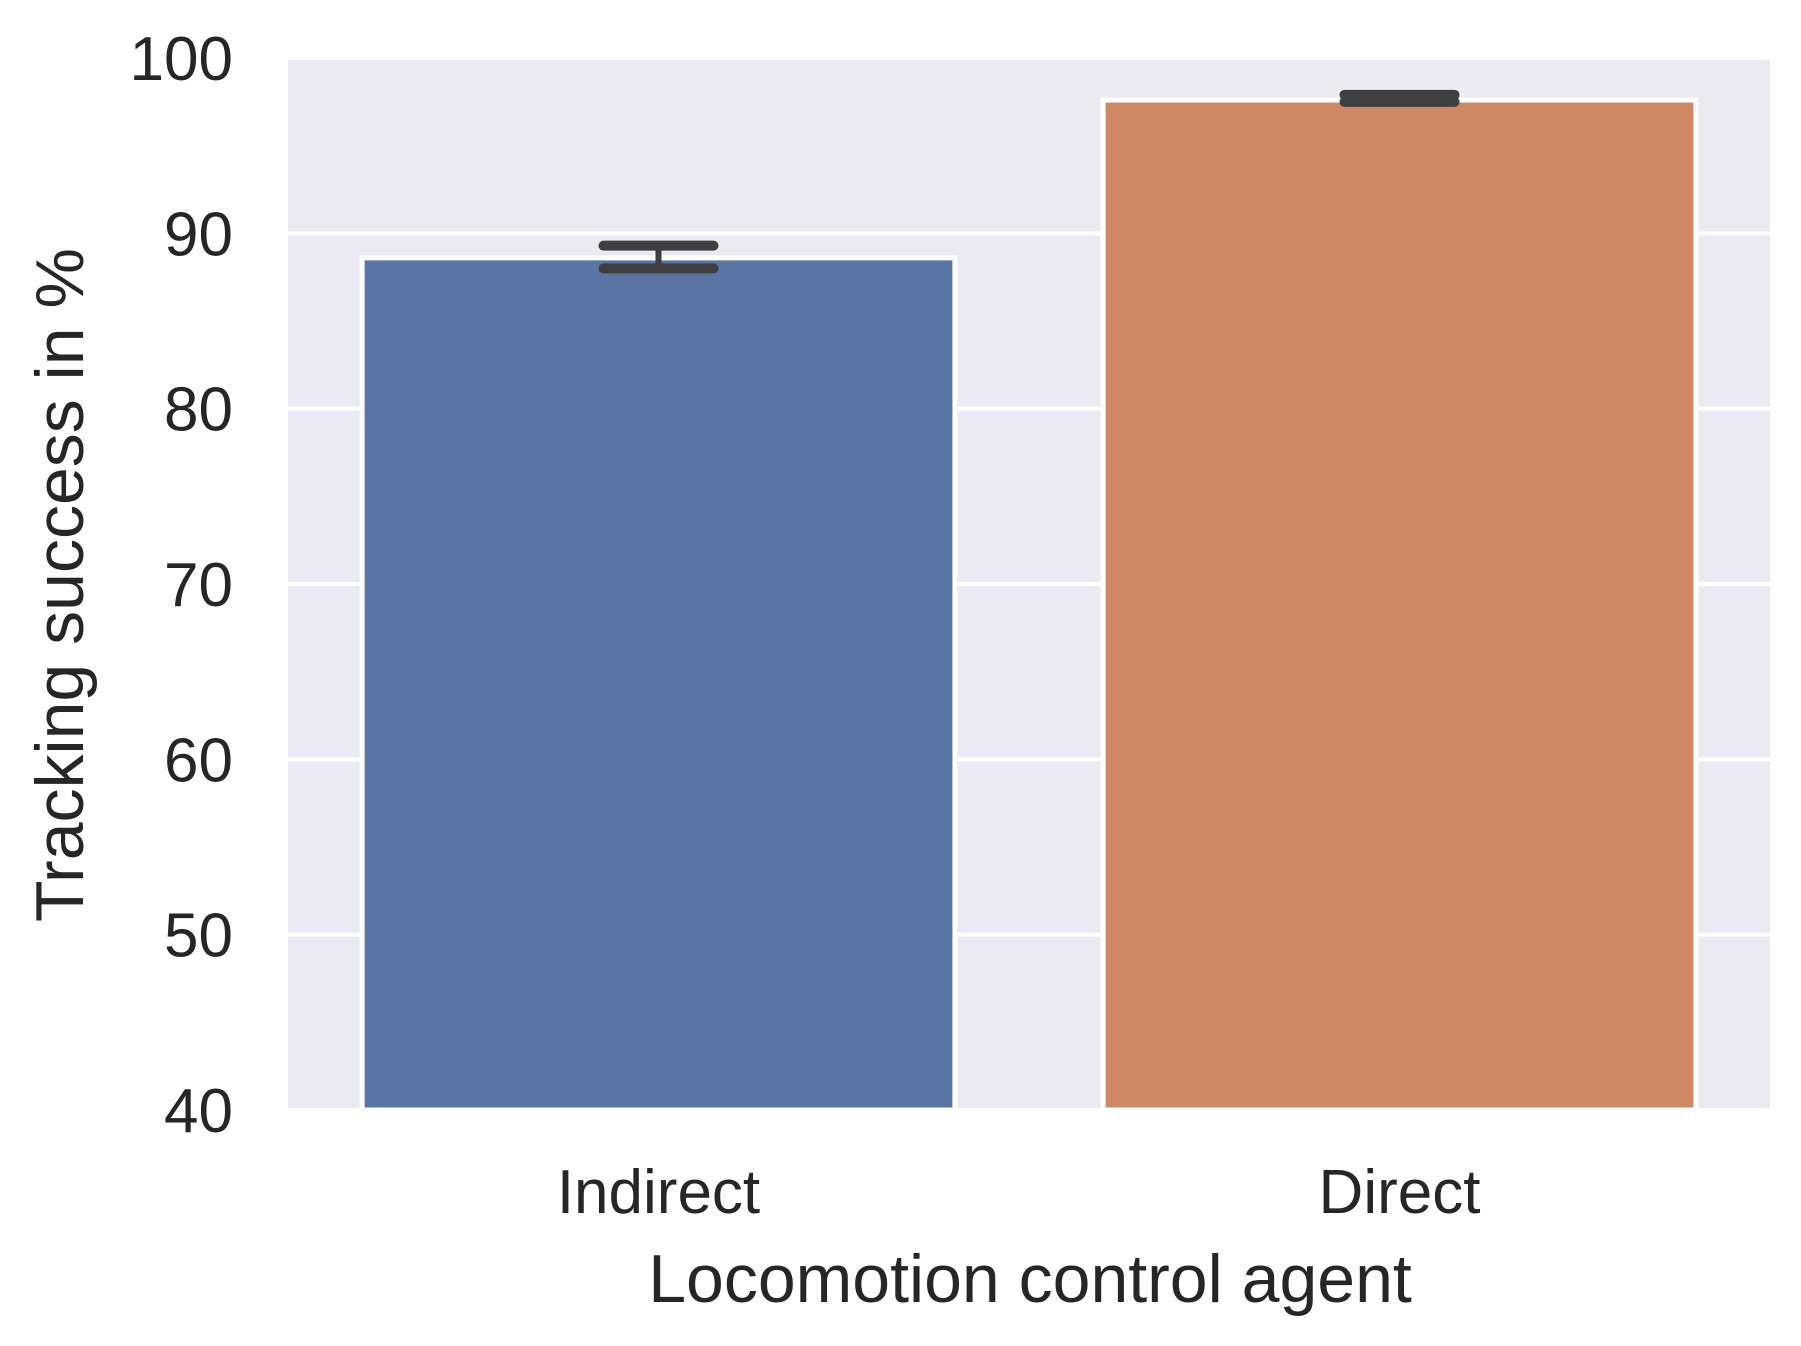 The image size is (1801, 1346). Describe the element at coordinates (198, 234) in the screenshot. I see `y-tick-label: 90` at that location.